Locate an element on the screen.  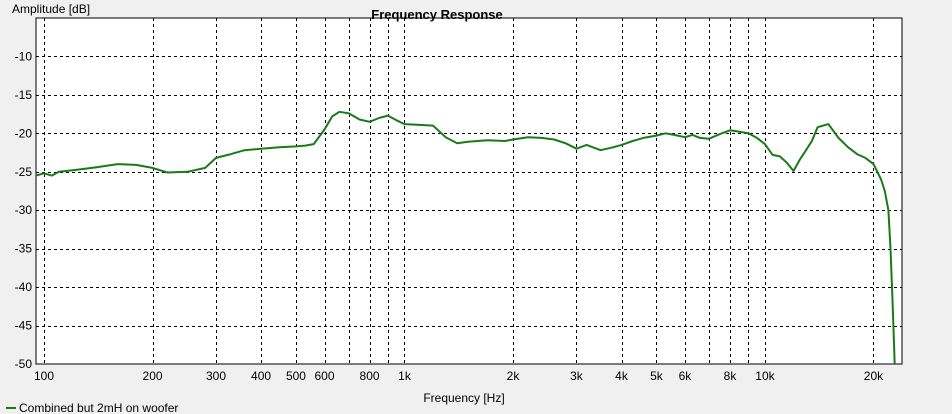
legend: Combined but 2mH on woofer is located at coordinates (92, 407).